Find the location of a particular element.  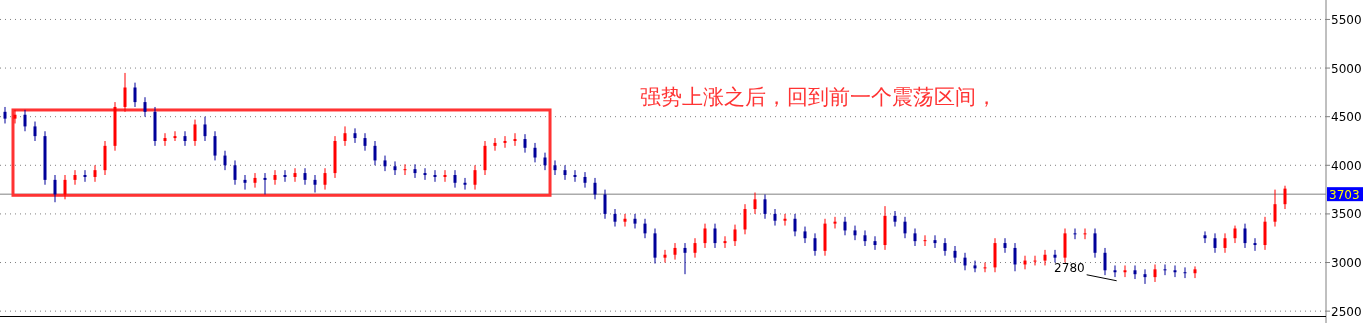

annotation: 强势上涨之后，回到前一个震荡区间， is located at coordinates (818, 97).